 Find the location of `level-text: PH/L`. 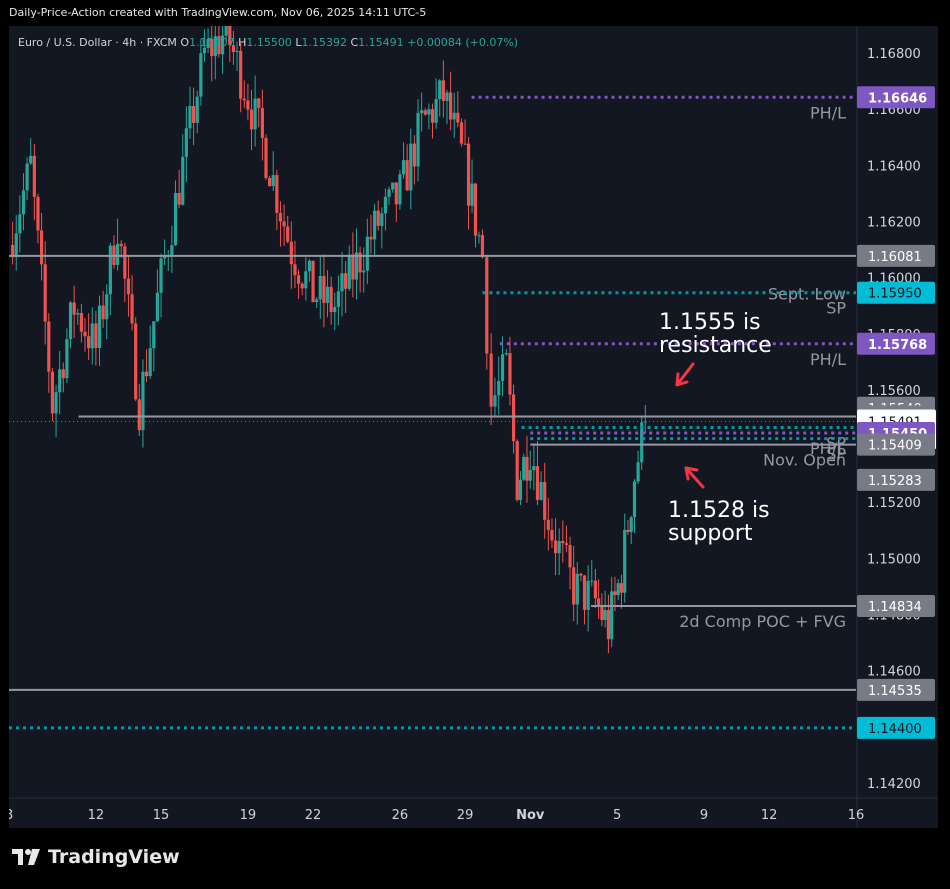

level-text: PH/L is located at coordinates (828, 359).